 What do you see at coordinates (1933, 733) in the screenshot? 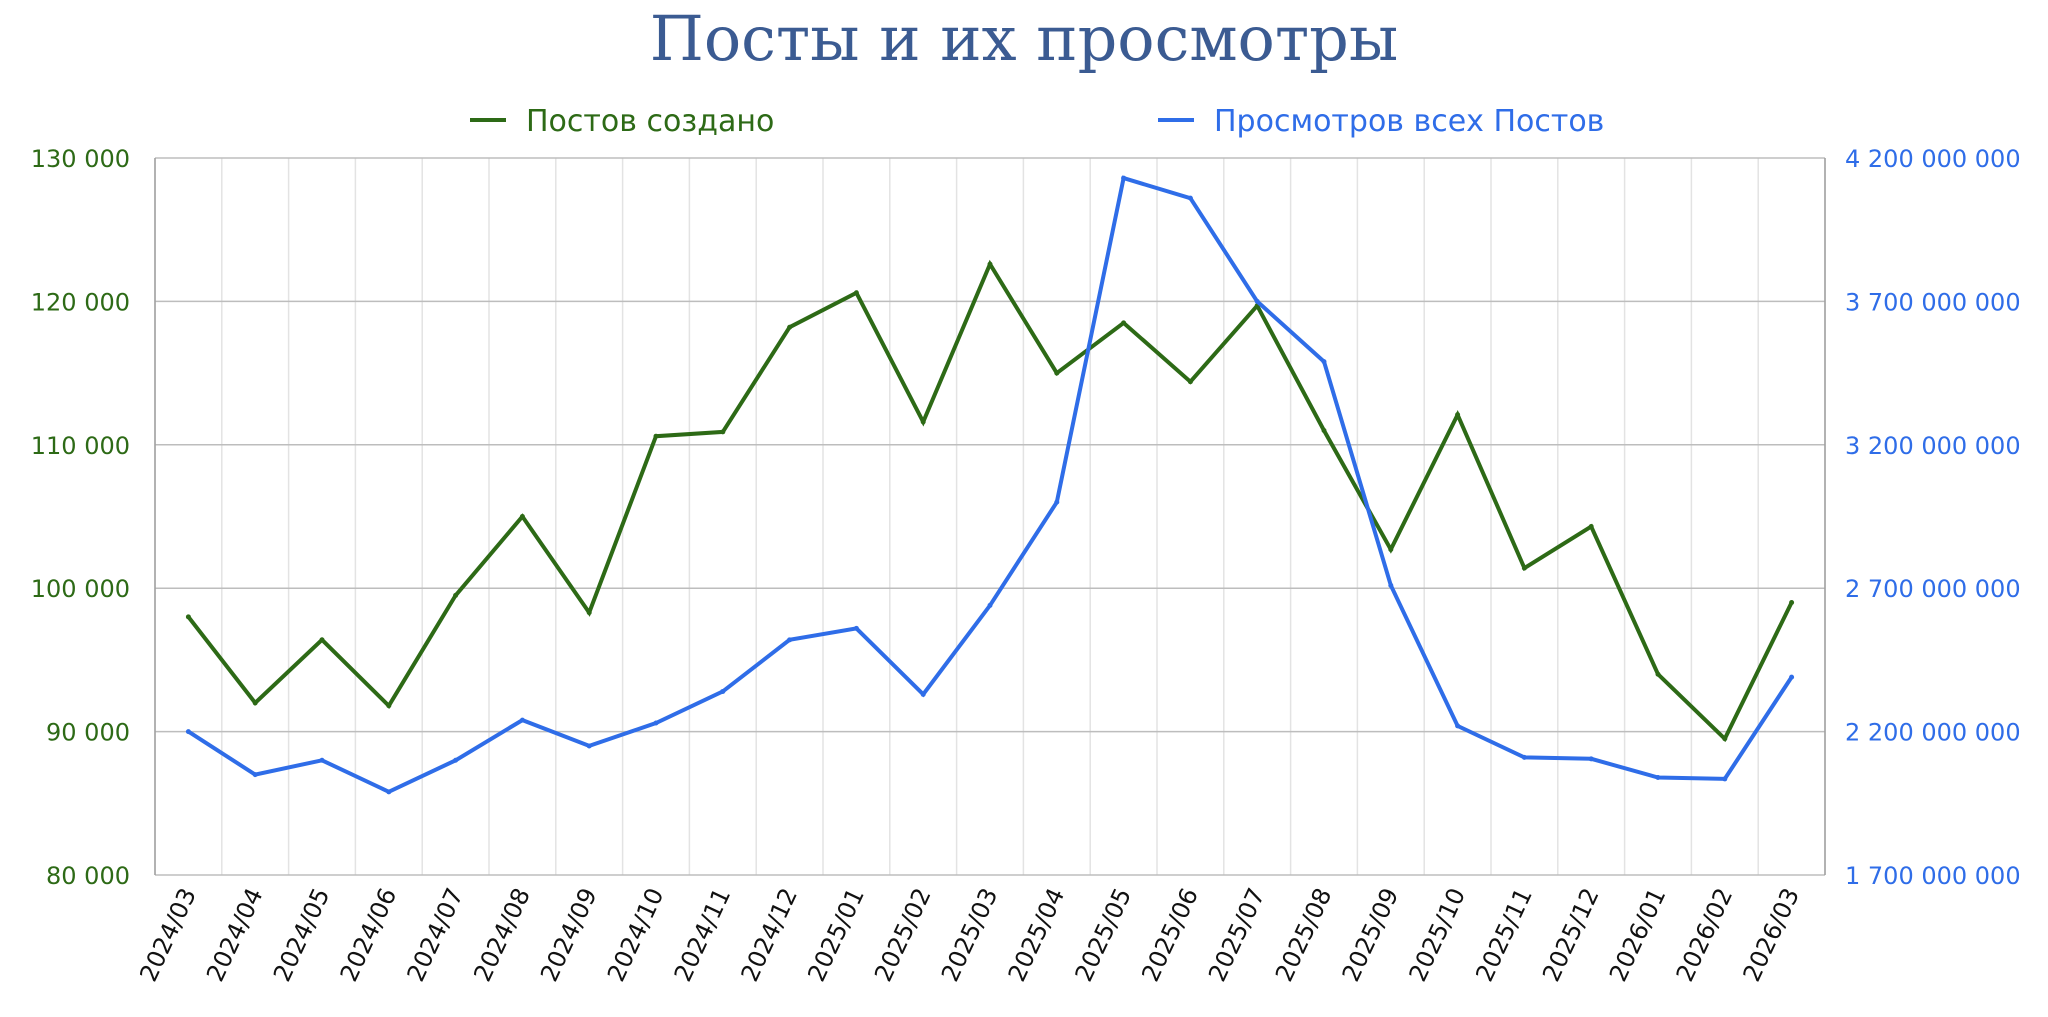
I see `right-axis-tick-label: 2 200 000 000` at bounding box center [1933, 733].